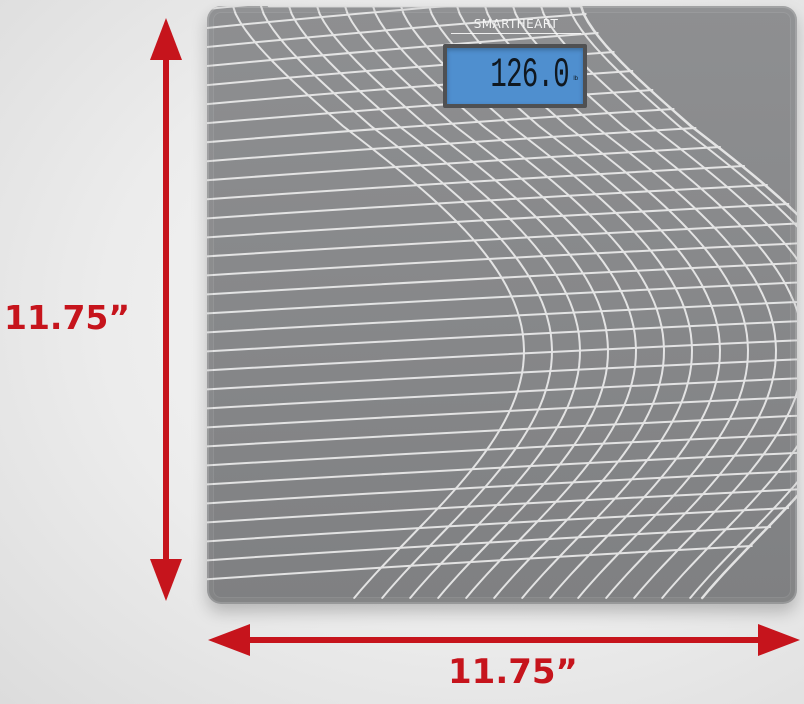 The width and height of the screenshot is (804, 704). I want to click on weight-reading: 126.0, so click(529, 75).